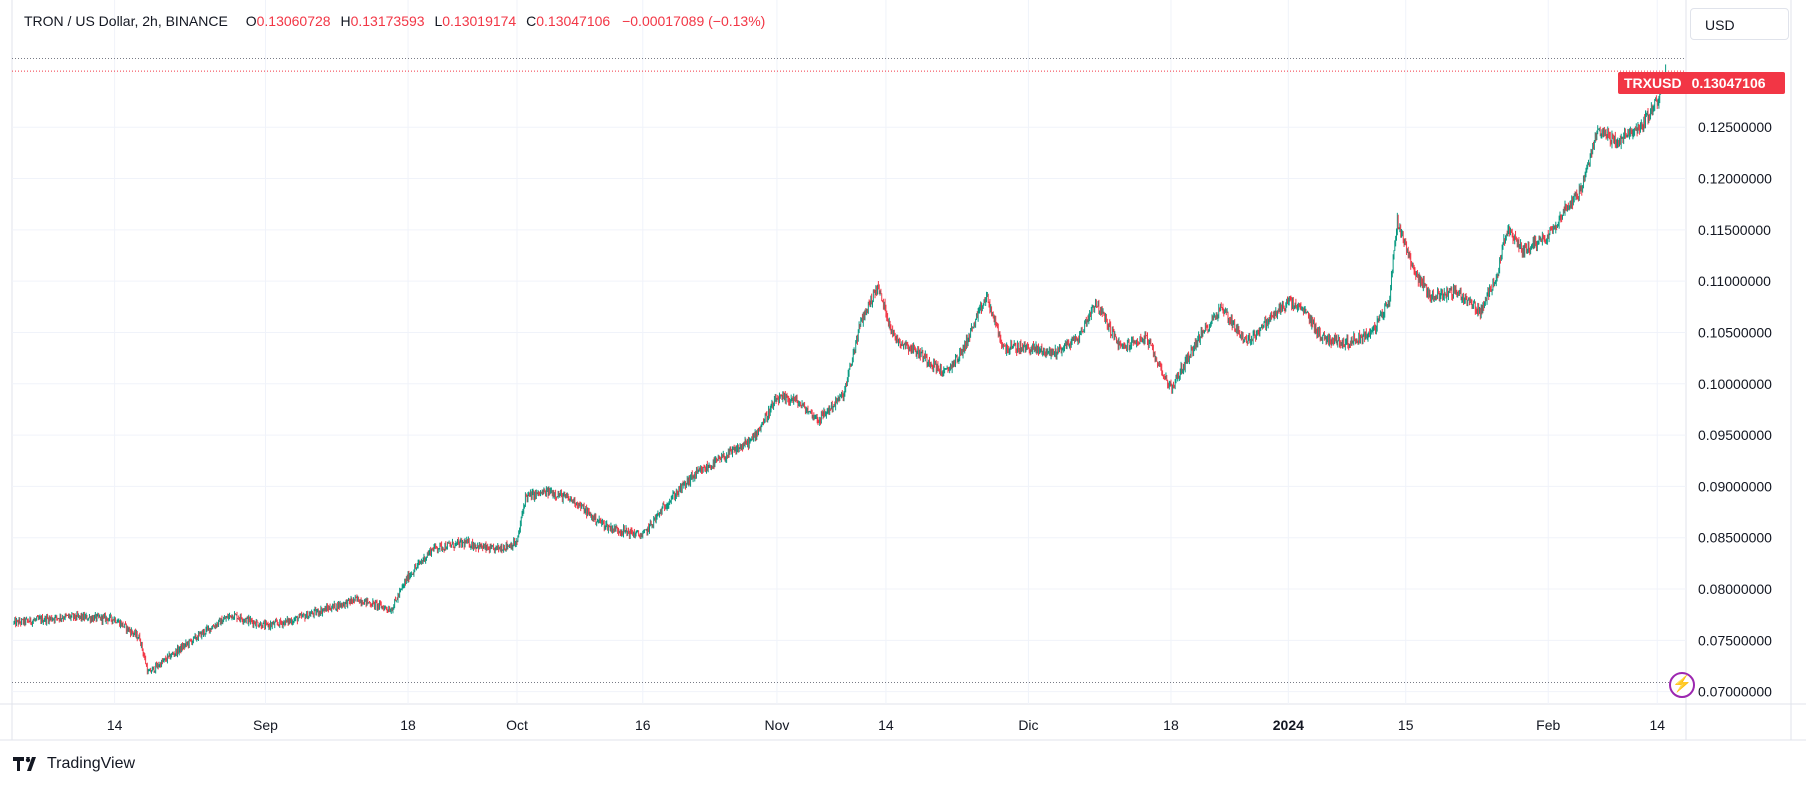 The image size is (1806, 789). Describe the element at coordinates (531, 21) in the screenshot. I see `close-label: C` at that location.